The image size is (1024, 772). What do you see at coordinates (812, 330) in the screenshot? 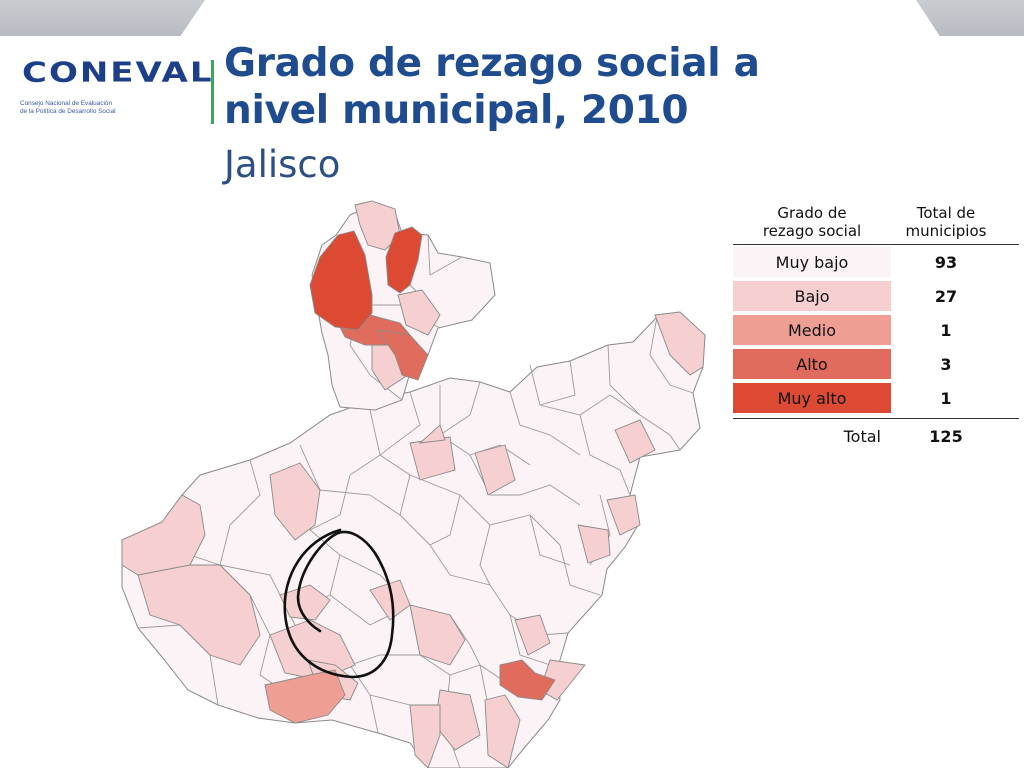
I see `legend-swatch: Medio` at bounding box center [812, 330].